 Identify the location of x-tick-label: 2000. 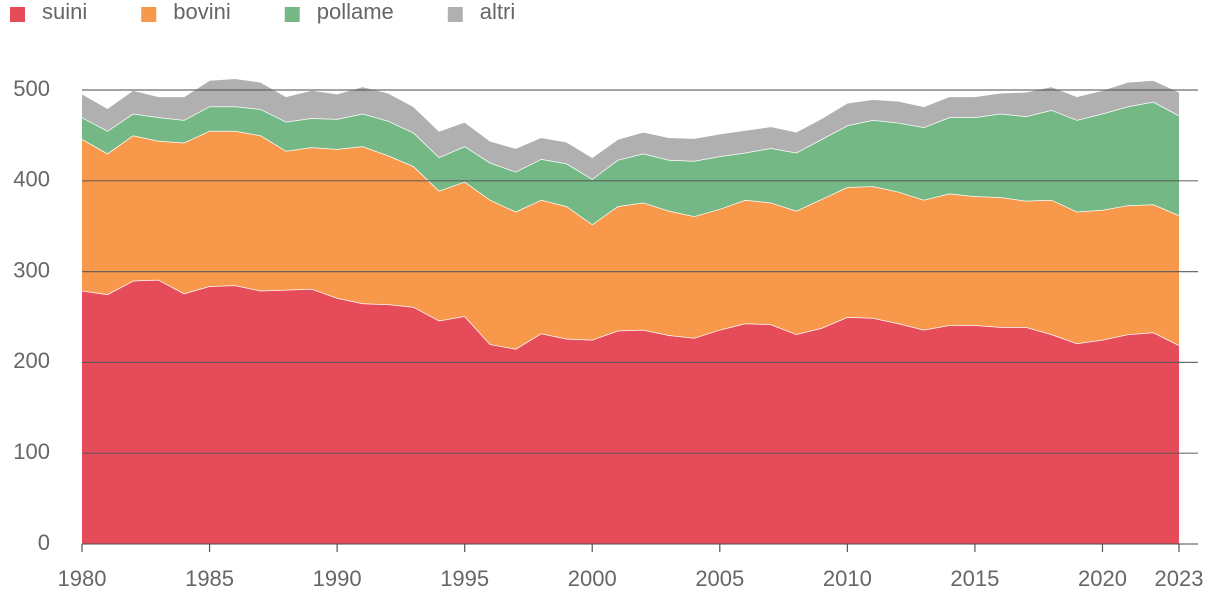
(592, 578).